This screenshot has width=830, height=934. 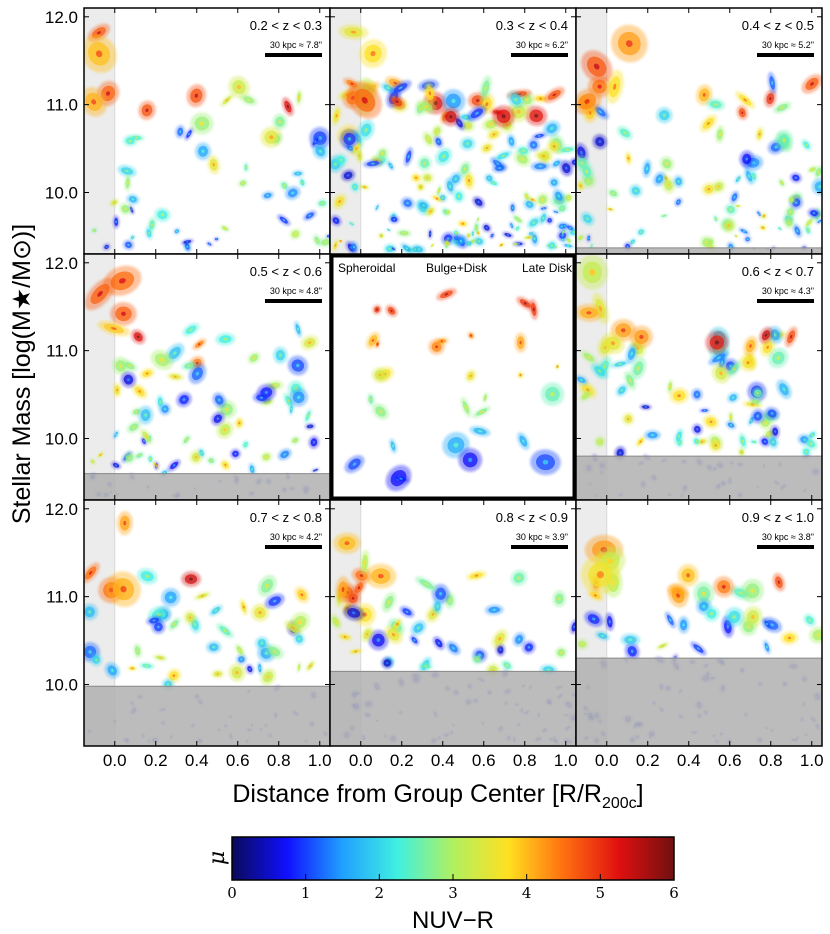 I want to click on panel-content, so click(x=699, y=623).